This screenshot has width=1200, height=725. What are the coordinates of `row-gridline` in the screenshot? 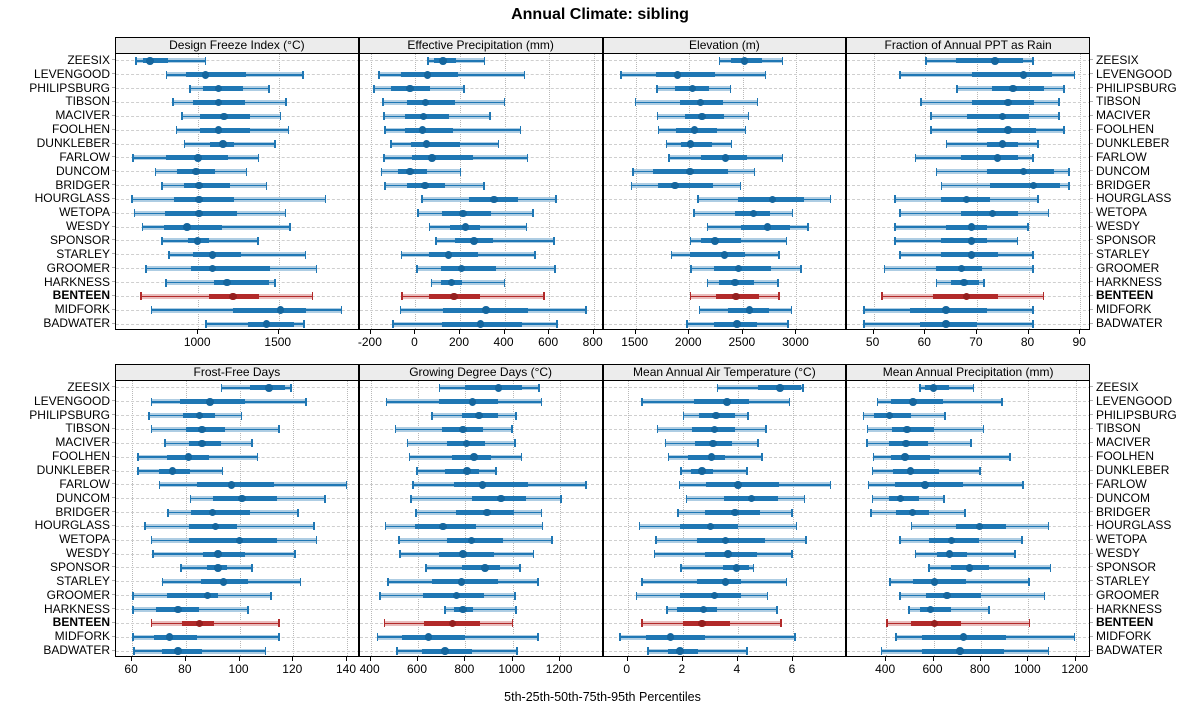 It's located at (237, 61).